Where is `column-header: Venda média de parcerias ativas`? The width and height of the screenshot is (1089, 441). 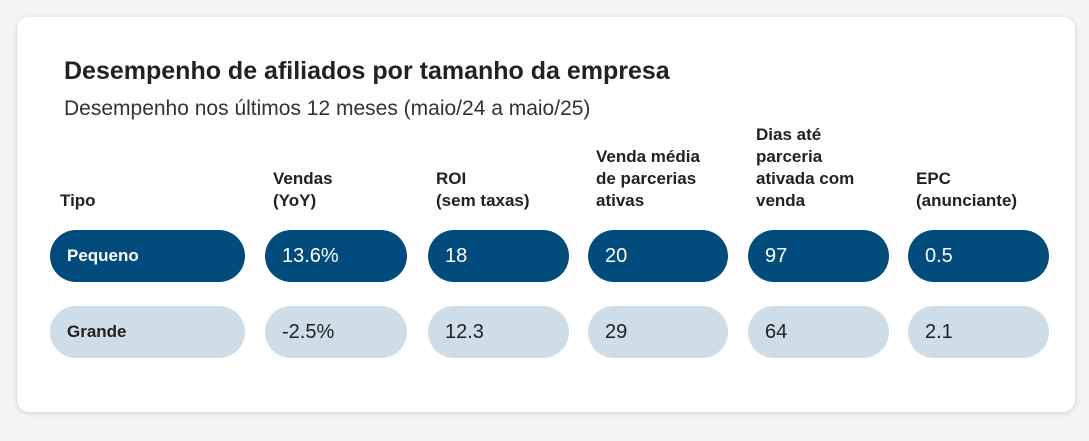 column-header: Venda média de parcerias ativas is located at coordinates (648, 179).